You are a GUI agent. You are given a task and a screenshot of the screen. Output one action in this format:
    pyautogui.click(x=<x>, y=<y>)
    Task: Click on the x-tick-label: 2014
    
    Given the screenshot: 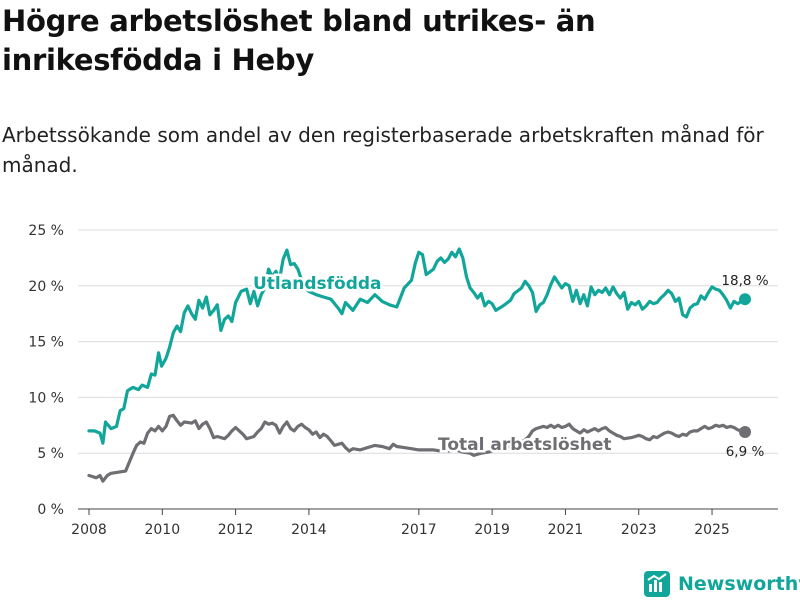 What is the action you would take?
    pyautogui.click(x=309, y=530)
    